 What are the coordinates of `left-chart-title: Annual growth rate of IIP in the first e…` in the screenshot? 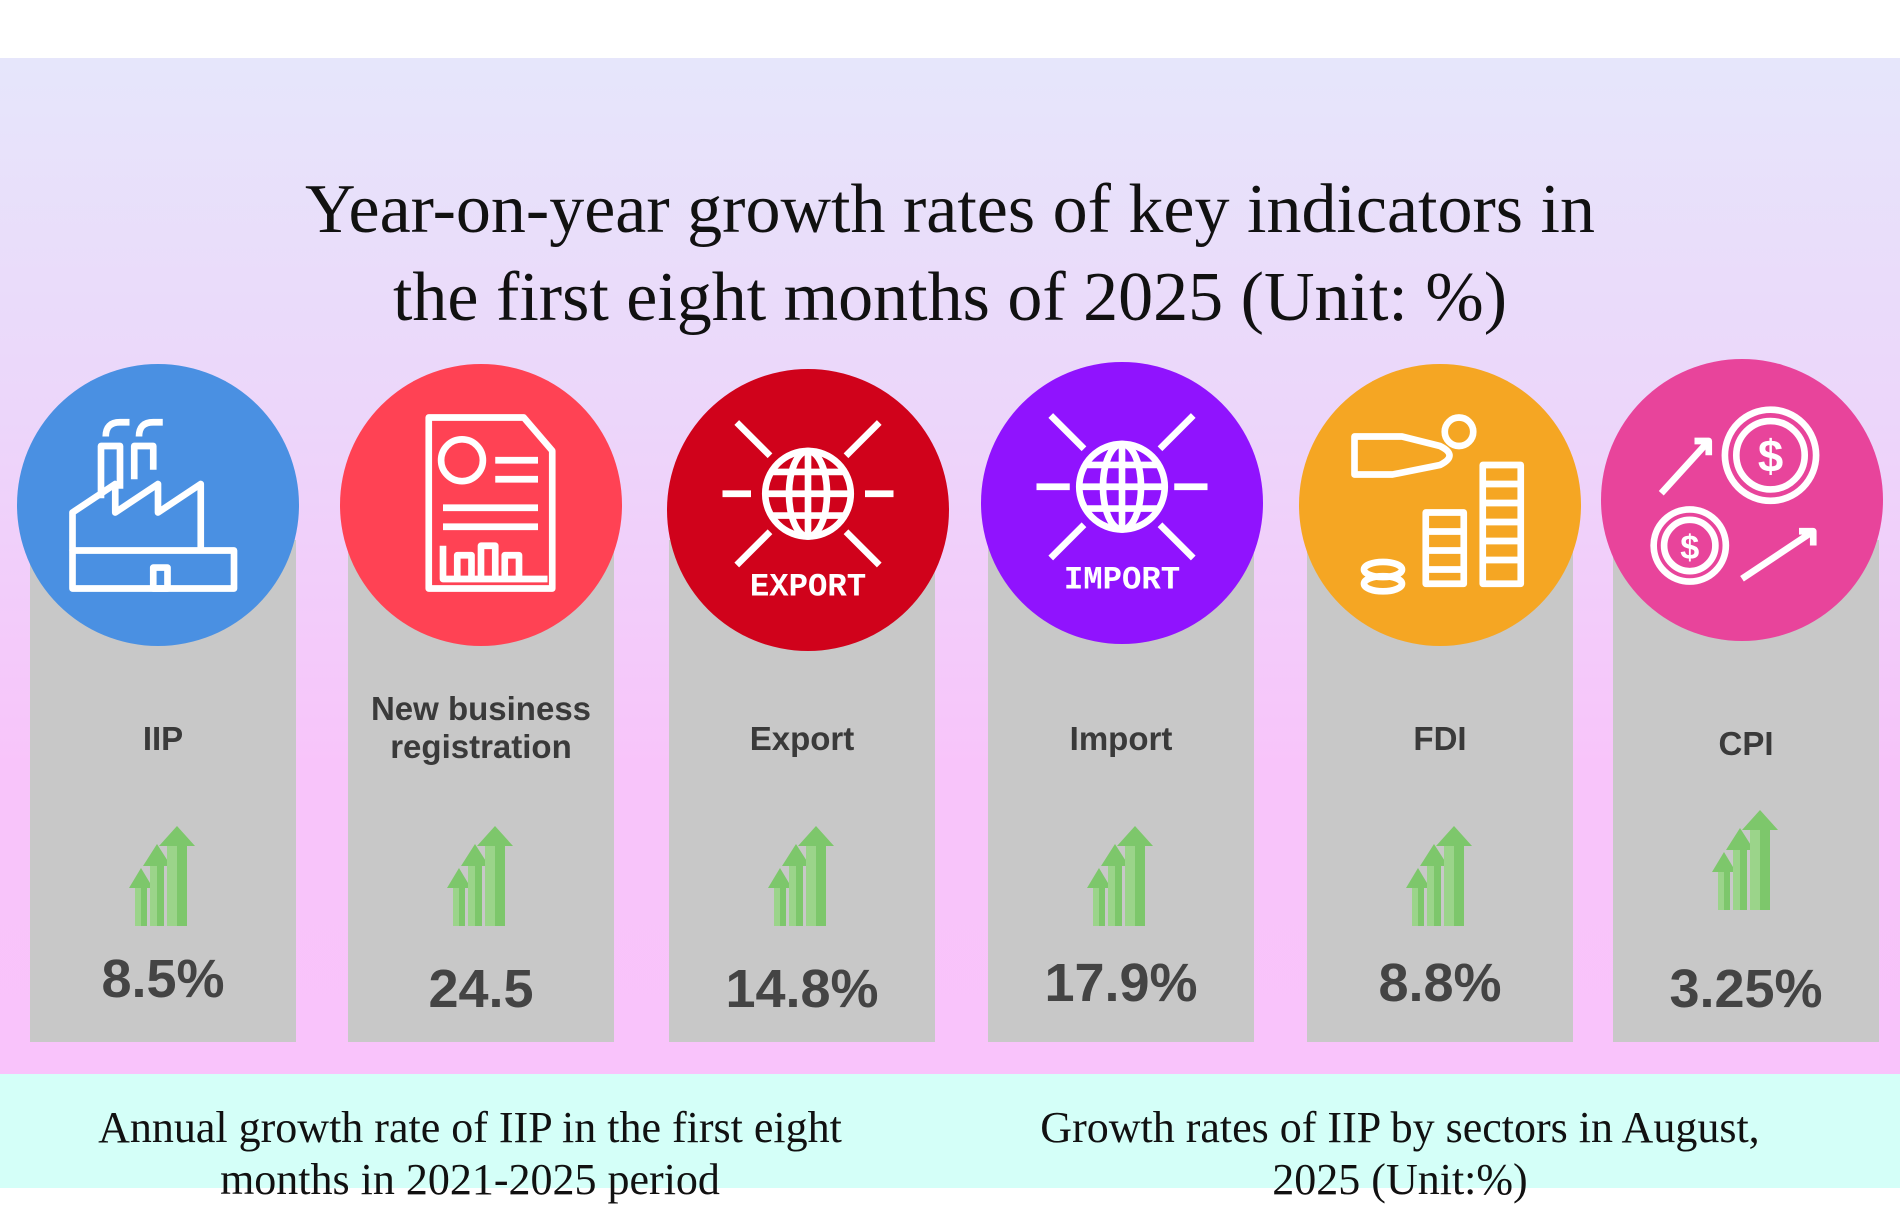 It's located at (470, 1153).